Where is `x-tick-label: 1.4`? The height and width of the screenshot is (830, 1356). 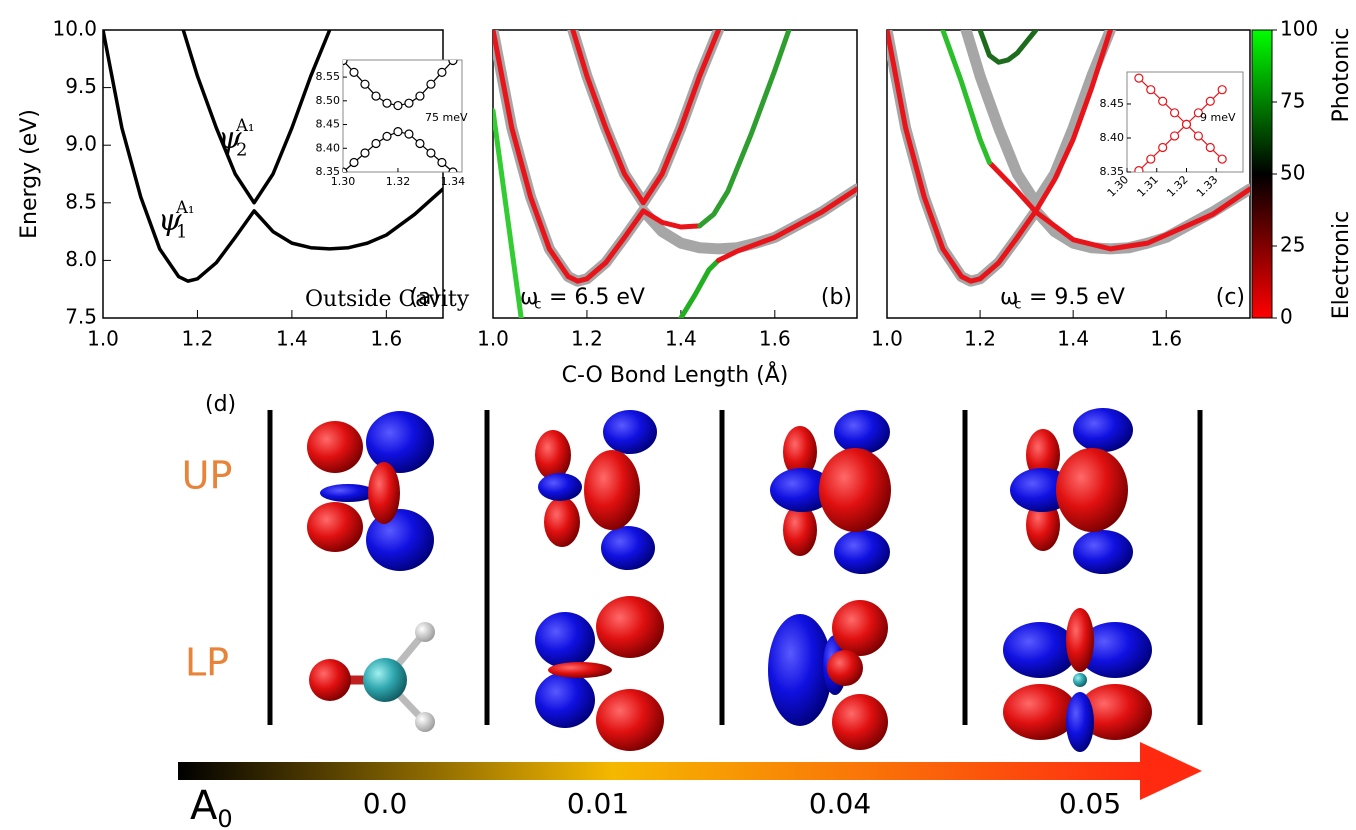
x-tick-label: 1.4 is located at coordinates (292, 339).